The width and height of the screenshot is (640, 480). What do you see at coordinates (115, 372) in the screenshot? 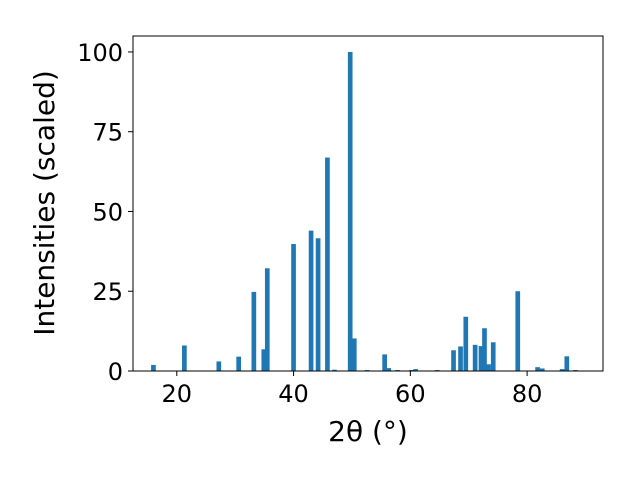
I see `y-tick-label-0: 0` at bounding box center [115, 372].